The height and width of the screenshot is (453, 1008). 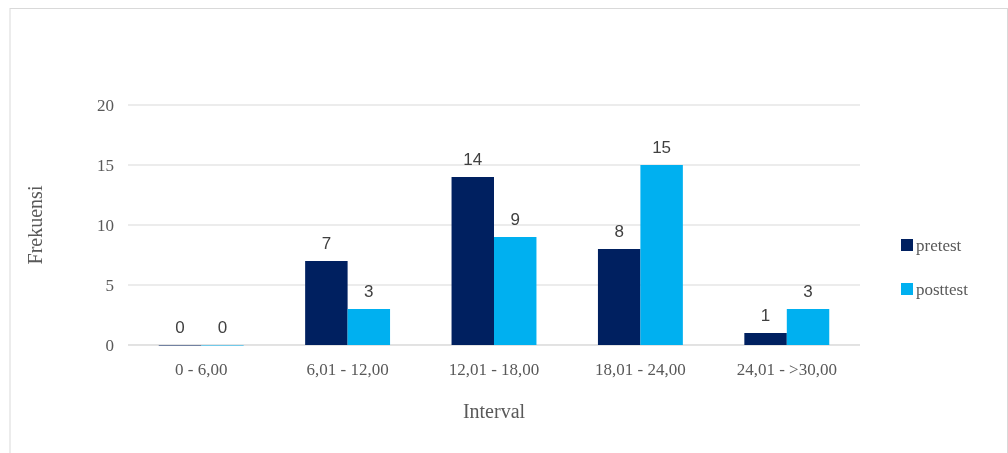 What do you see at coordinates (326, 243) in the screenshot?
I see `data-label: 7` at bounding box center [326, 243].